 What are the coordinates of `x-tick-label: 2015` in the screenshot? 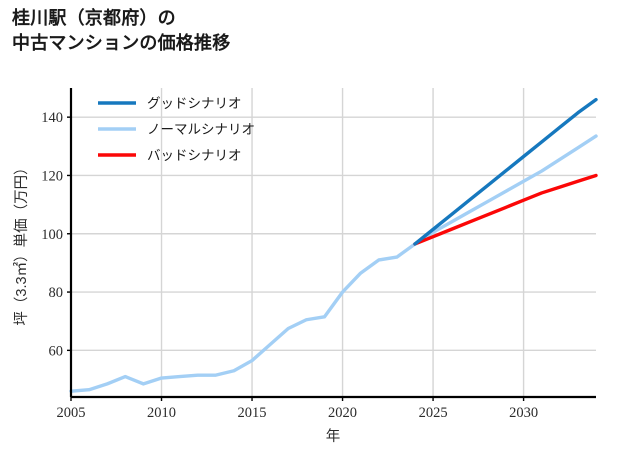 It's located at (252, 413).